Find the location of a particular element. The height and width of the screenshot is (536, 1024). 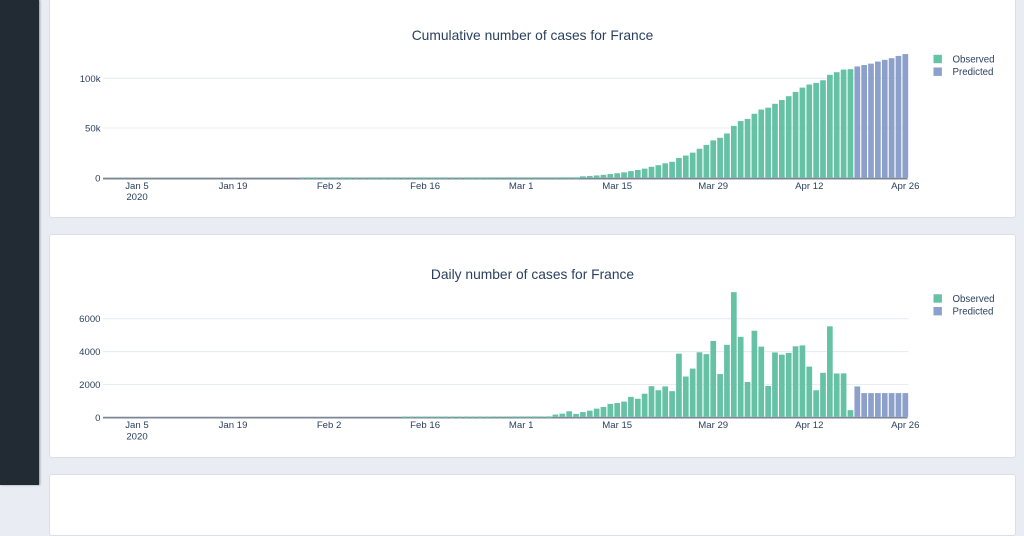

svg-text: 50k is located at coordinates (93, 128).